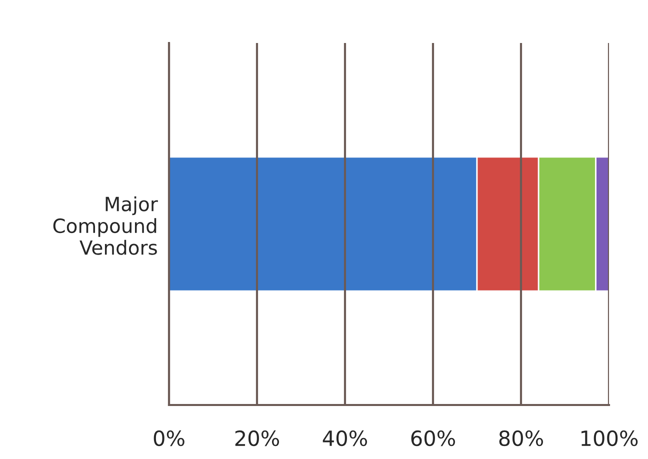  What do you see at coordinates (105, 225) in the screenshot?
I see `y-tick-label: Major Compound Vendors` at bounding box center [105, 225].